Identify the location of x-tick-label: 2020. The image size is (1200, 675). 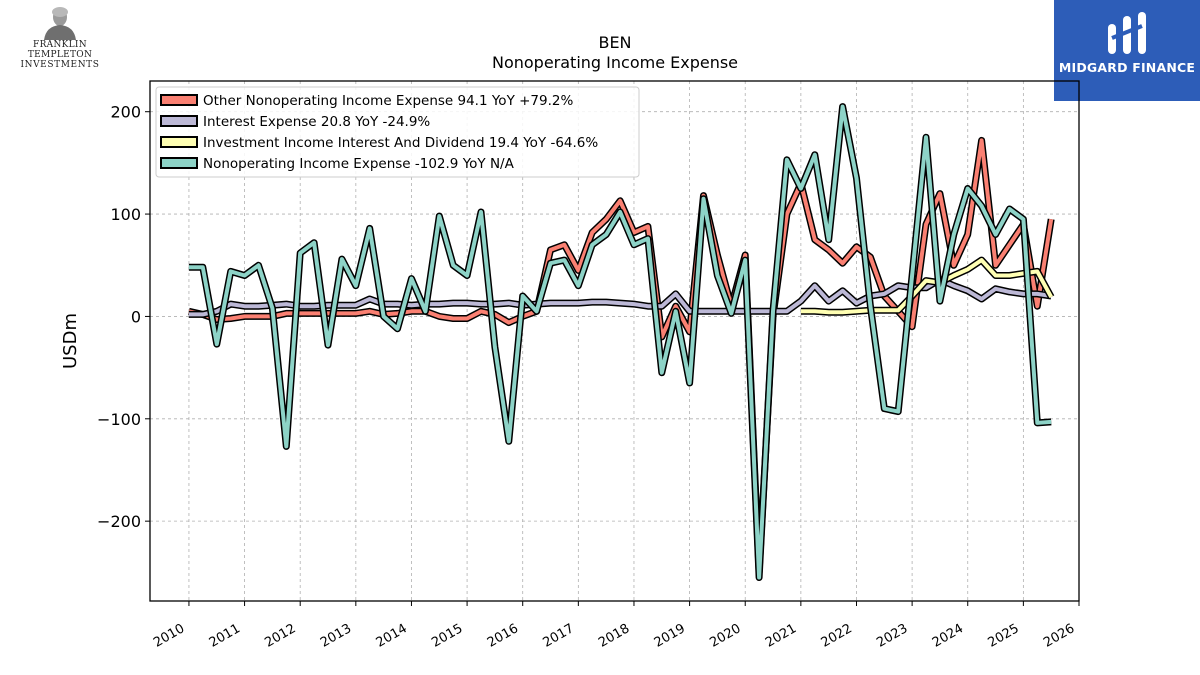
(725, 636).